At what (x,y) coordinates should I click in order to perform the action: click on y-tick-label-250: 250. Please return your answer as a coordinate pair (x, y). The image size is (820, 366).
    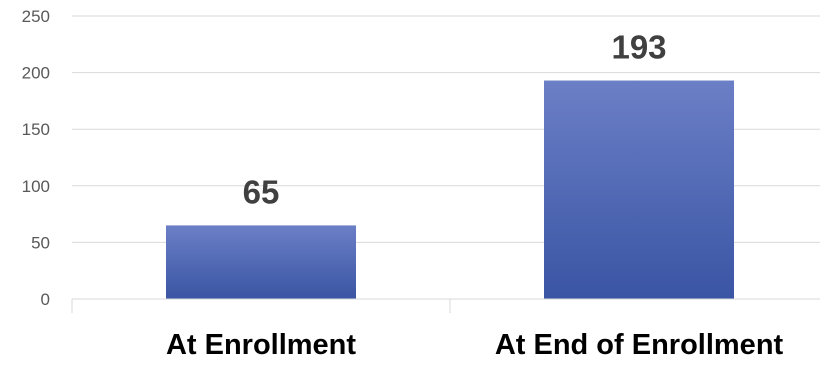
    Looking at the image, I should click on (36, 16).